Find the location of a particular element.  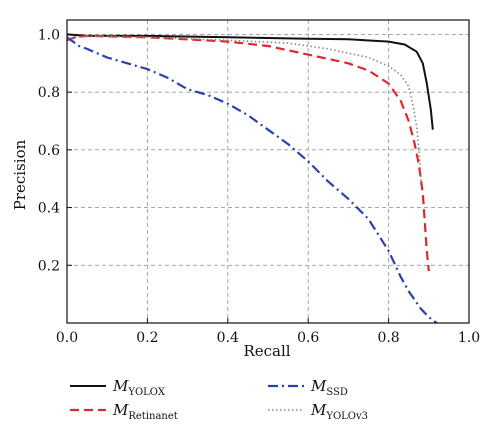

y-tick-label: 0.6 is located at coordinates (49, 151).